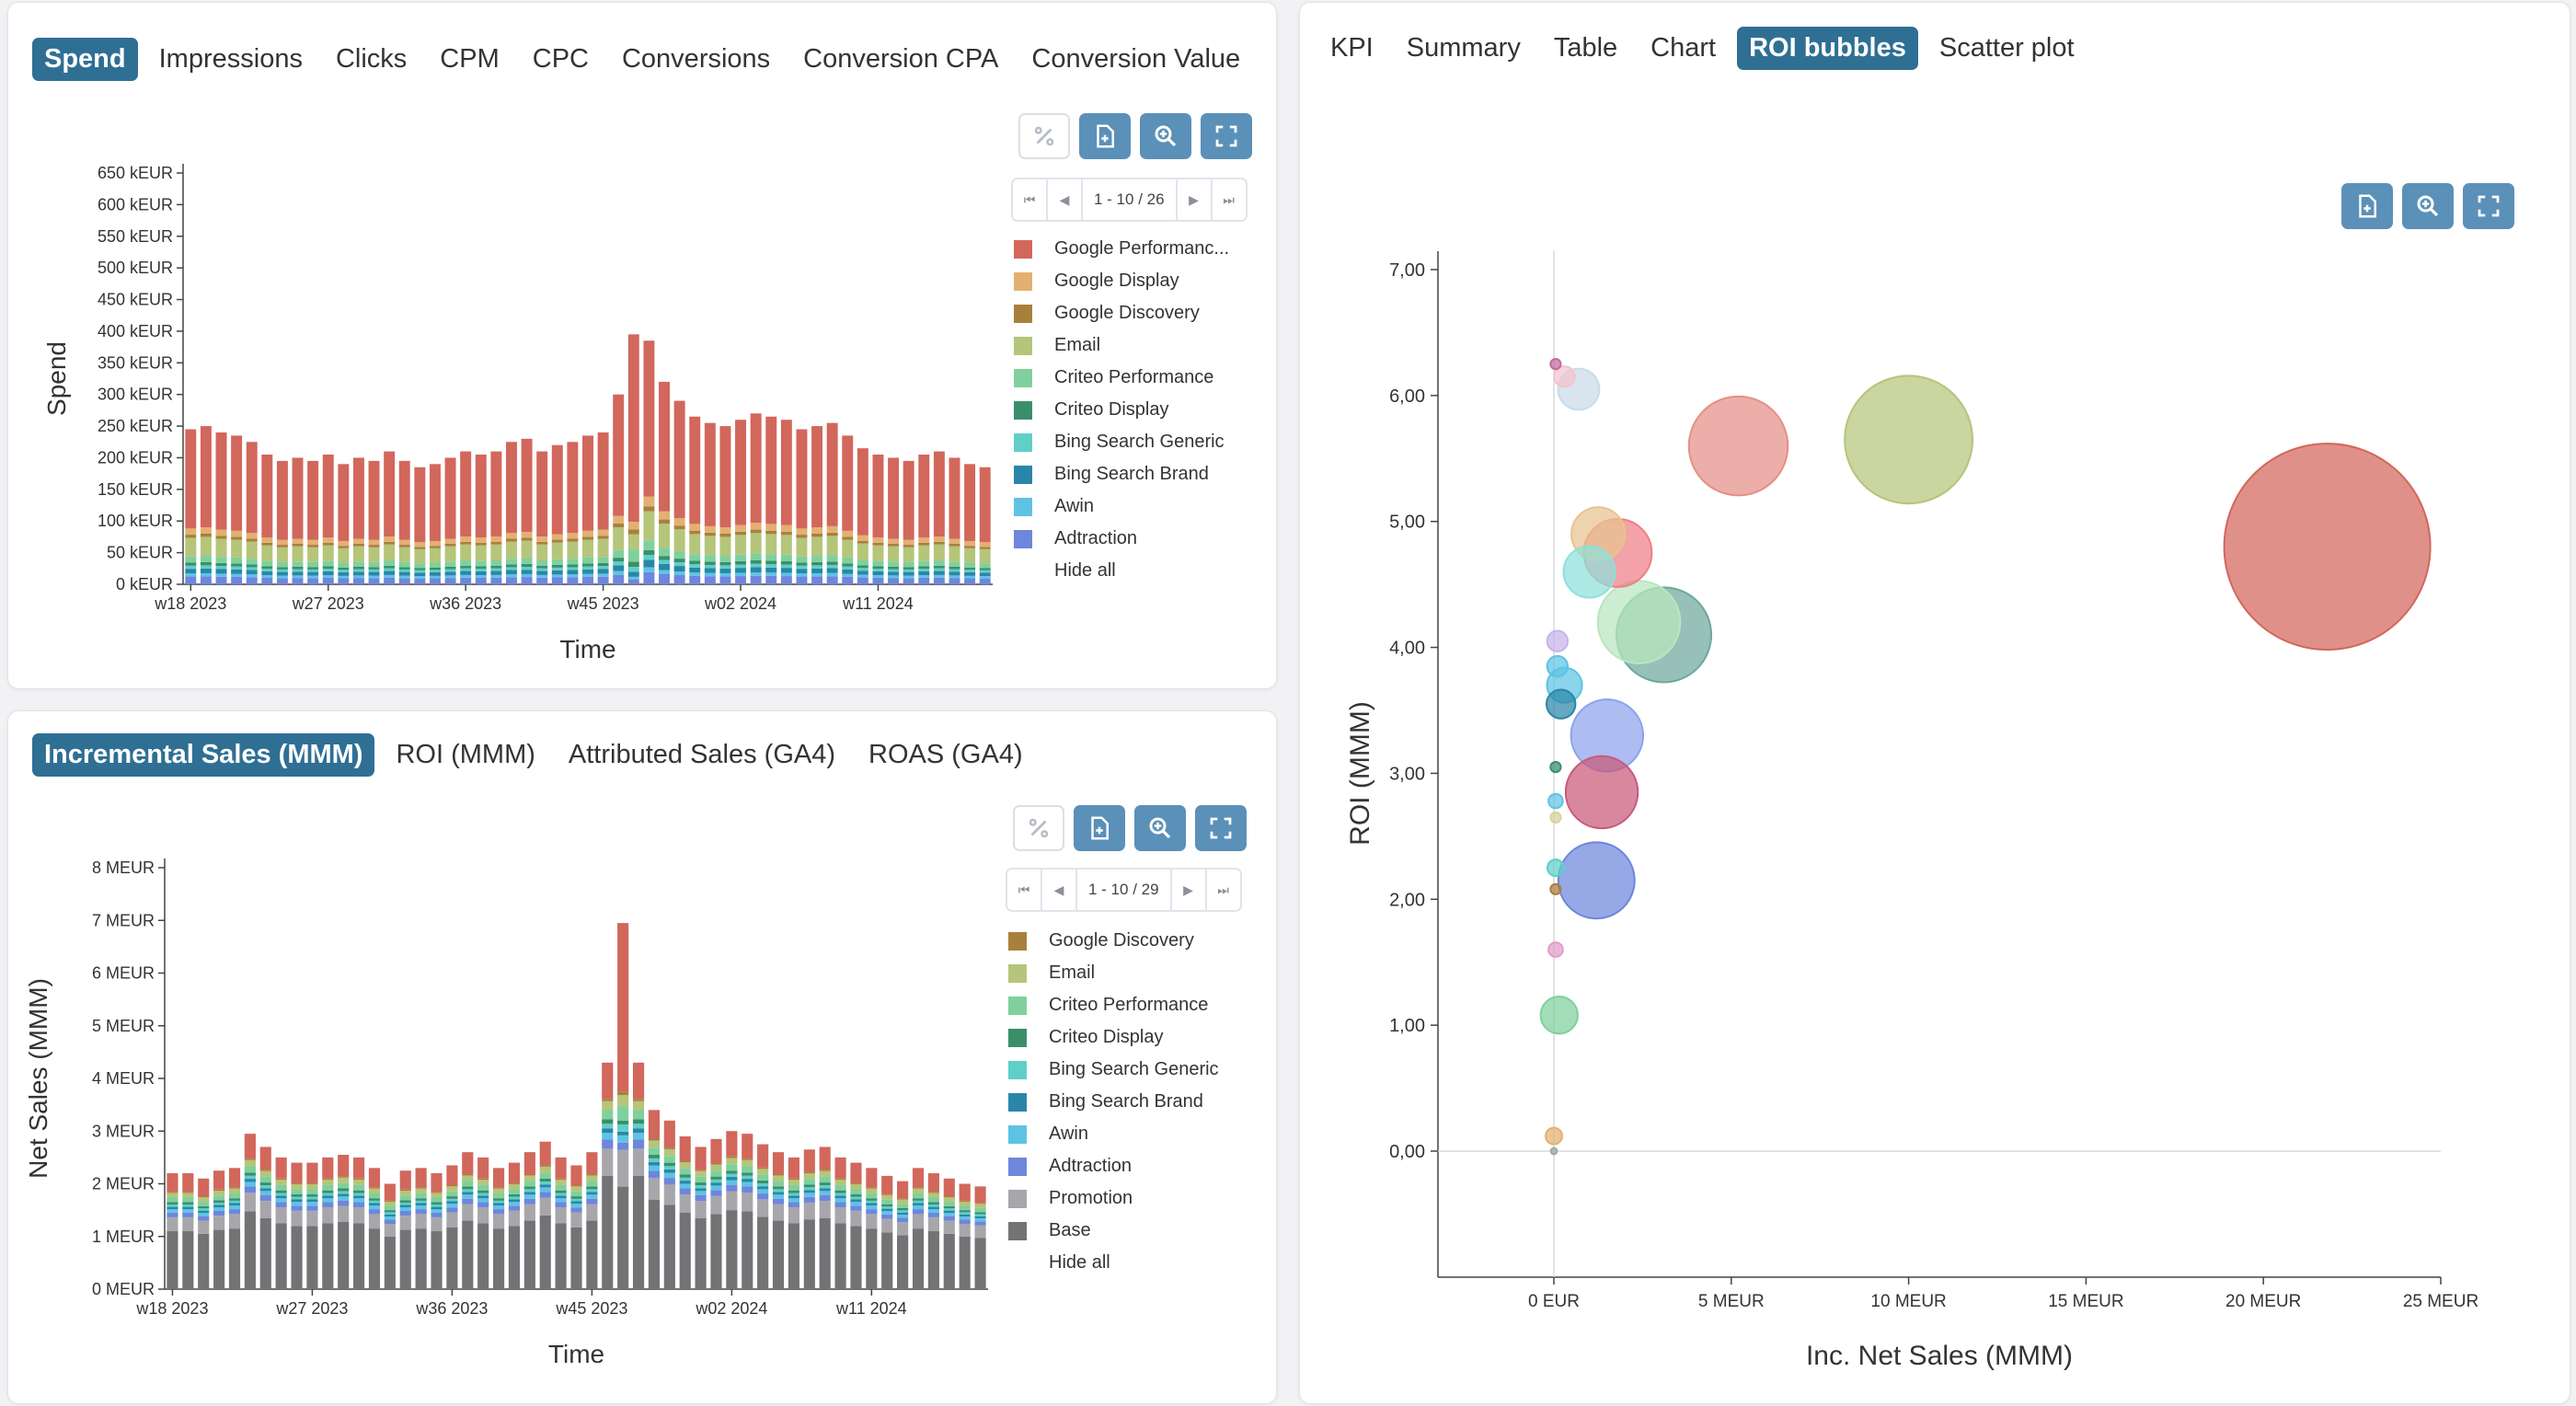 This screenshot has width=2576, height=1406. I want to click on tab-roi-bubbles: ROI bubbles, so click(1827, 48).